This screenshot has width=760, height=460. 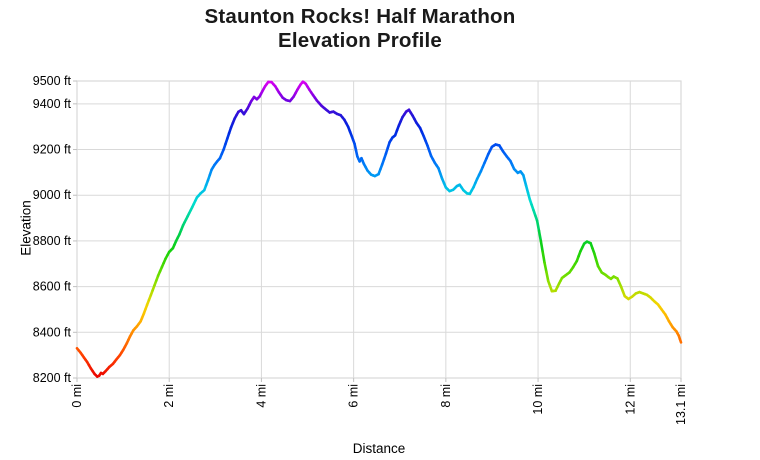 I want to click on y-tick-label: 9500 ft, so click(x=52, y=81).